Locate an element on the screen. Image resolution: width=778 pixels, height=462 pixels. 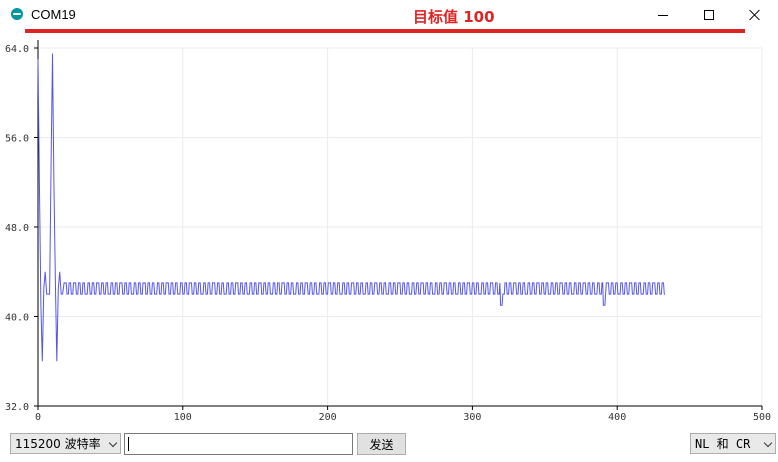
target-value-annotation: 目标值 100 is located at coordinates (454, 17).